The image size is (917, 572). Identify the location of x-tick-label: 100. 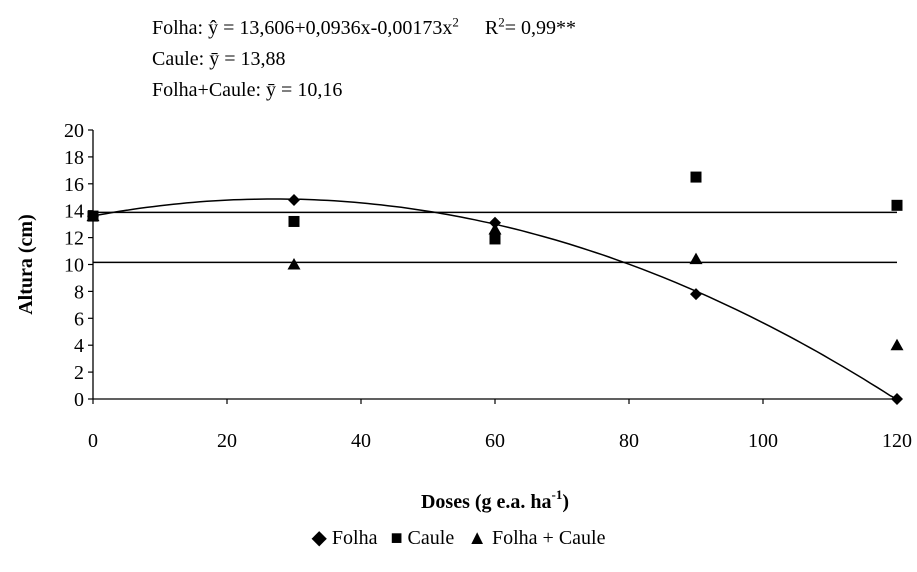
(763, 441).